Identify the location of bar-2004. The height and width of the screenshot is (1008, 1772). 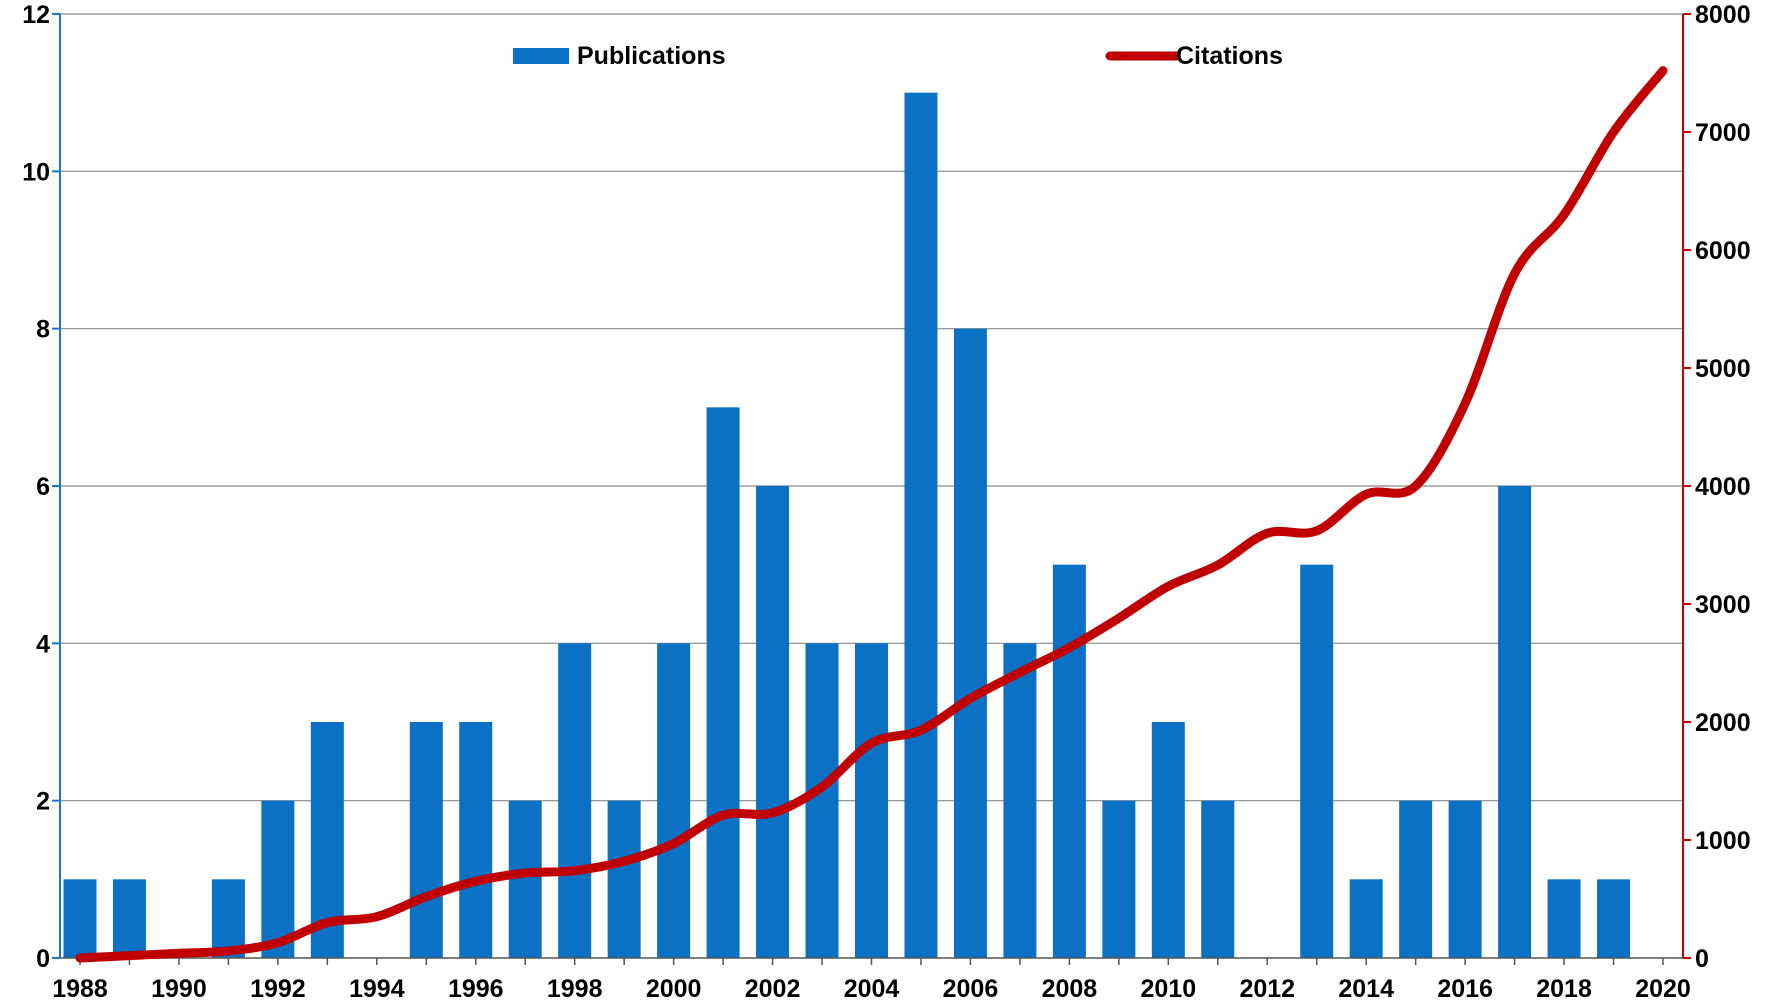
(871, 800).